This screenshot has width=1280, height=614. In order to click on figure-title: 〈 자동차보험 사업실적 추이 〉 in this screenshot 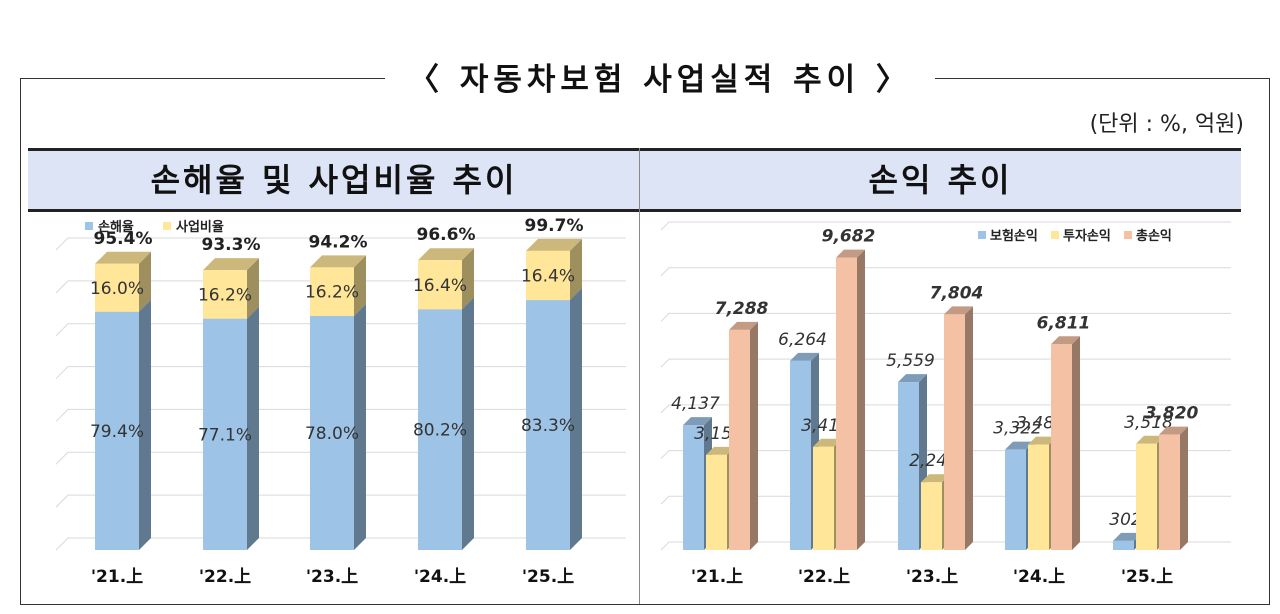, I will do `click(660, 80)`.